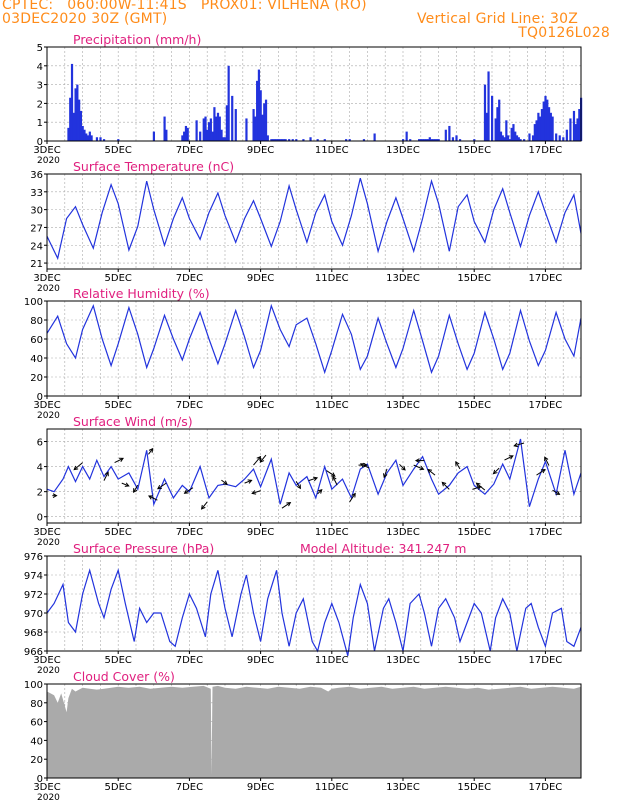 The height and width of the screenshot is (800, 618). I want to click on model-name: TQ0126L028, so click(564, 33).